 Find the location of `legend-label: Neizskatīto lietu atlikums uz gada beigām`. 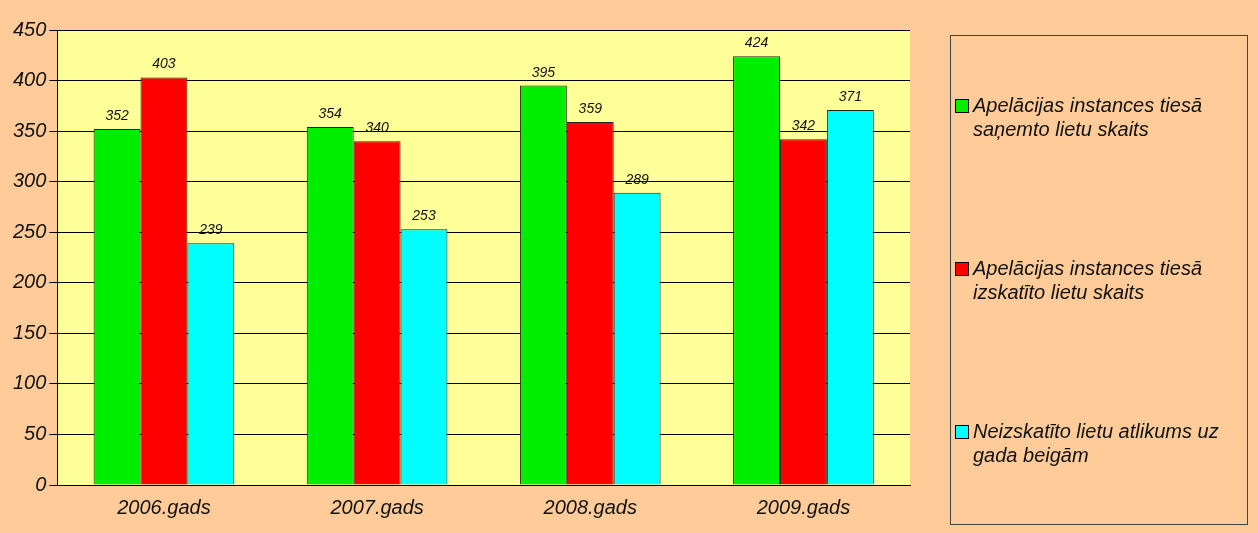

legend-label: Neizskatīto lietu atlikums uz gada beigām is located at coordinates (1096, 442).